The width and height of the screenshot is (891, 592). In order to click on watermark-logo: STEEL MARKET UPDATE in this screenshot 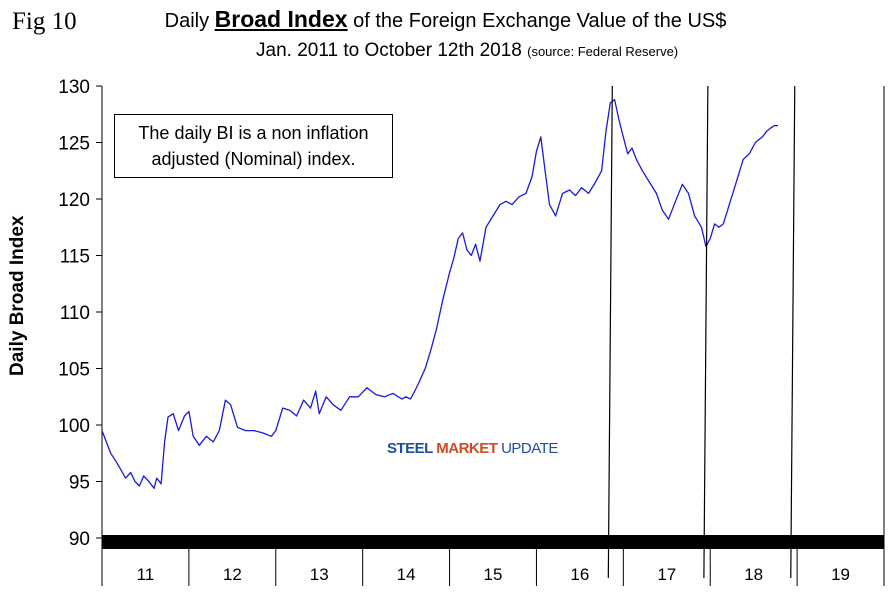, I will do `click(472, 448)`.